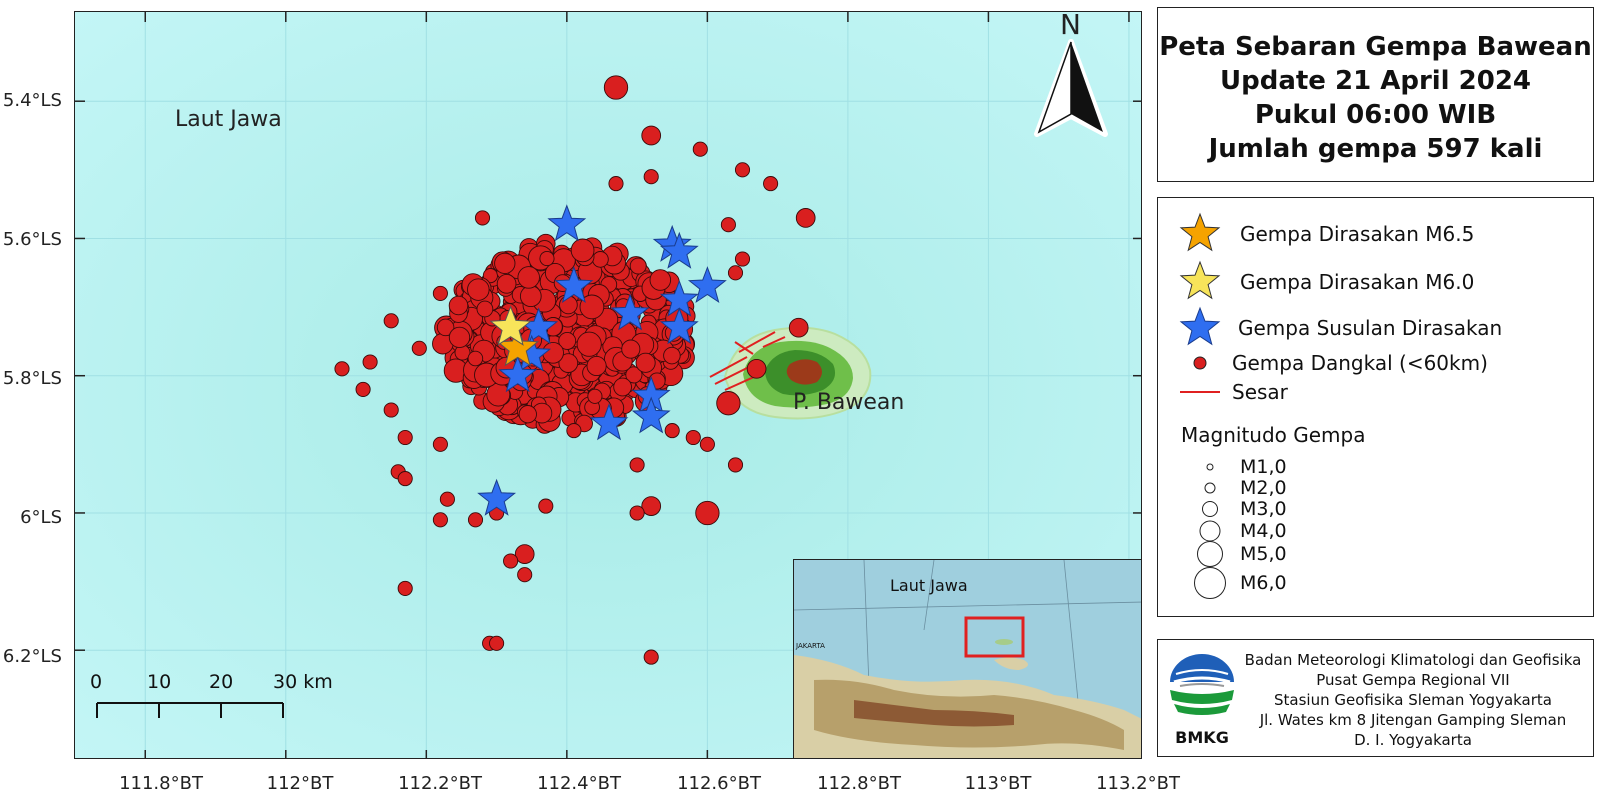 This screenshot has height=797, width=1600. Describe the element at coordinates (1413, 720) in the screenshot. I see `org-address: Jl. Wates km 8 Jitengan Gamping Sleman` at that location.